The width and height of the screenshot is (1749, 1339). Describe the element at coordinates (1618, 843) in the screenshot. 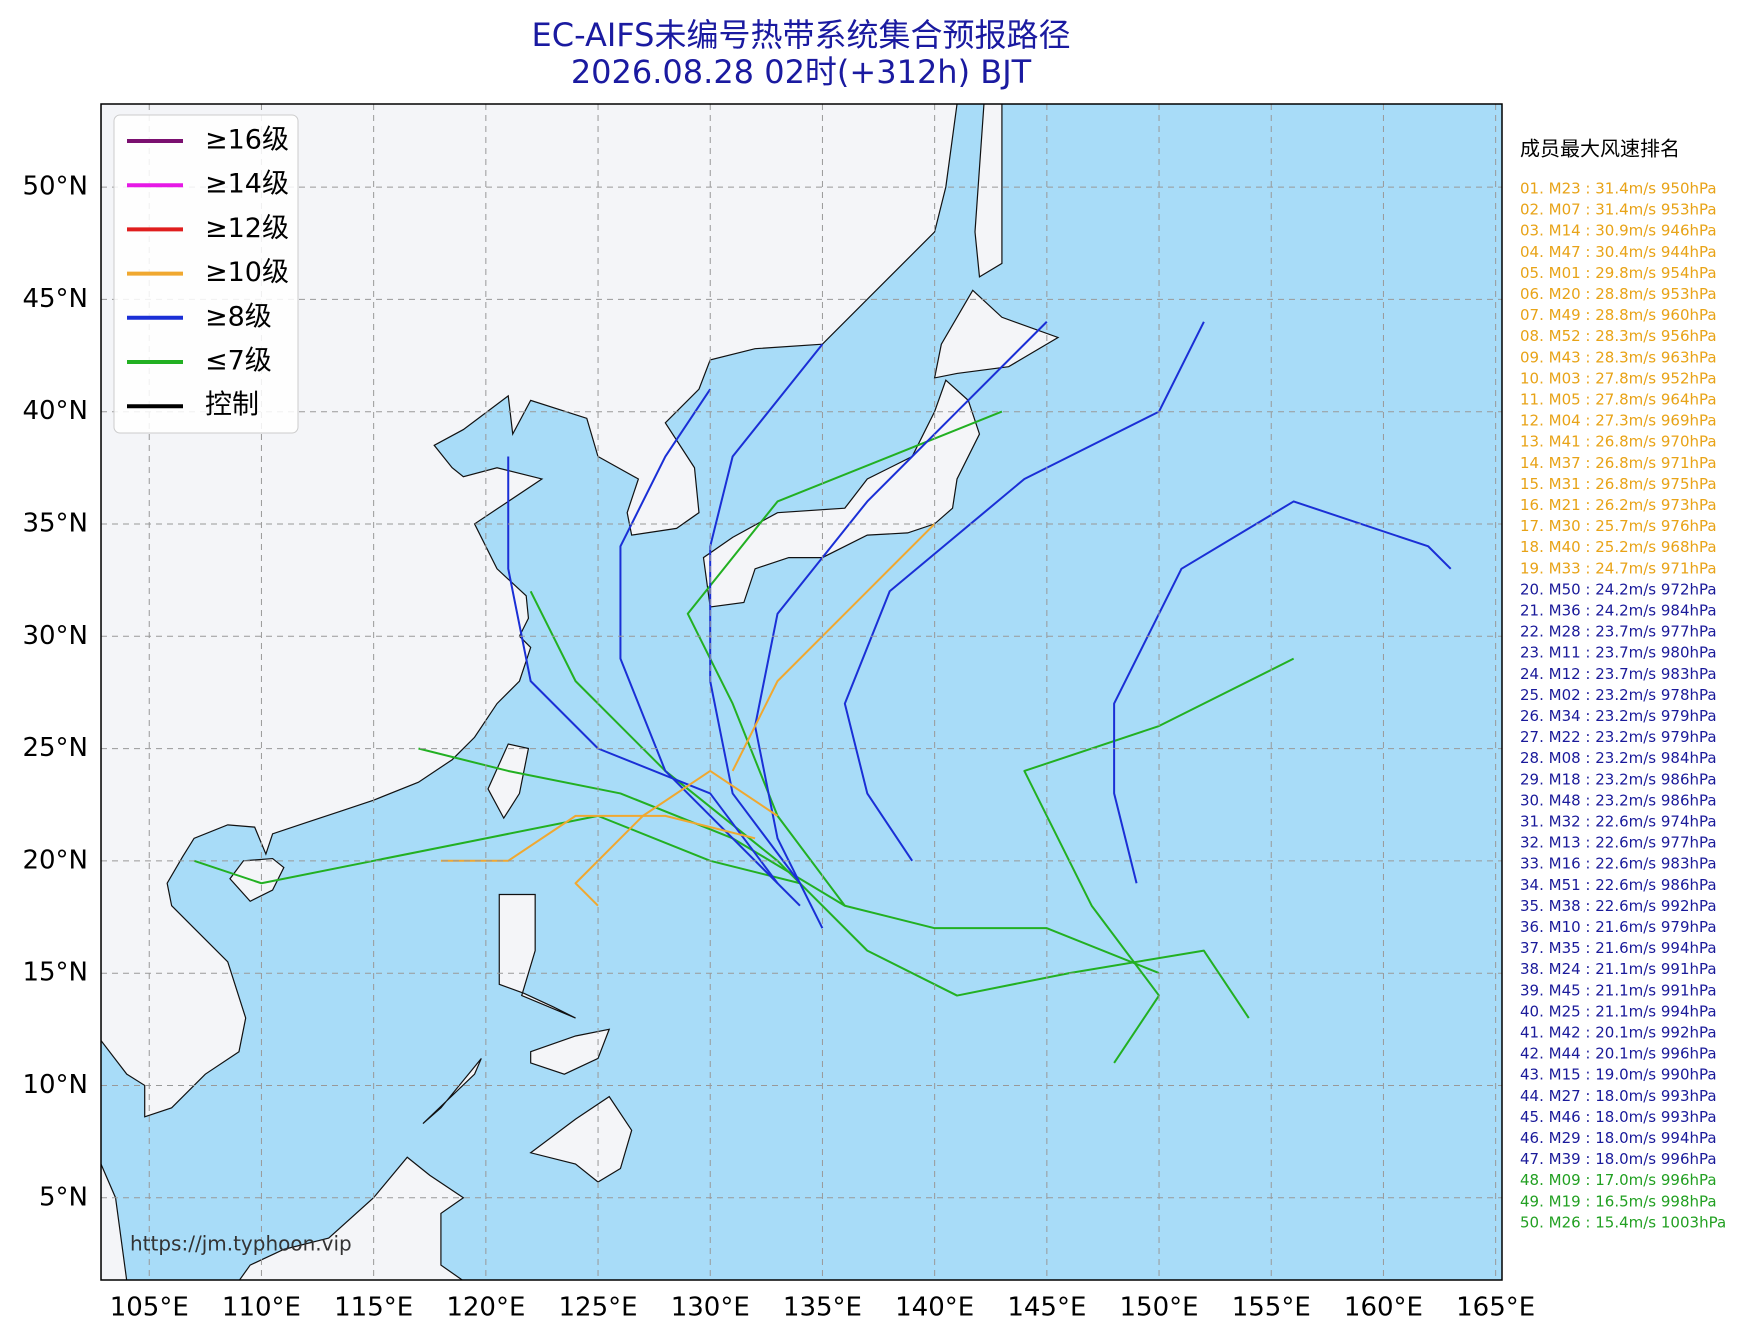

I see `ranking-entry: 32. M13 : 22.6m/s 977hPa` at that location.